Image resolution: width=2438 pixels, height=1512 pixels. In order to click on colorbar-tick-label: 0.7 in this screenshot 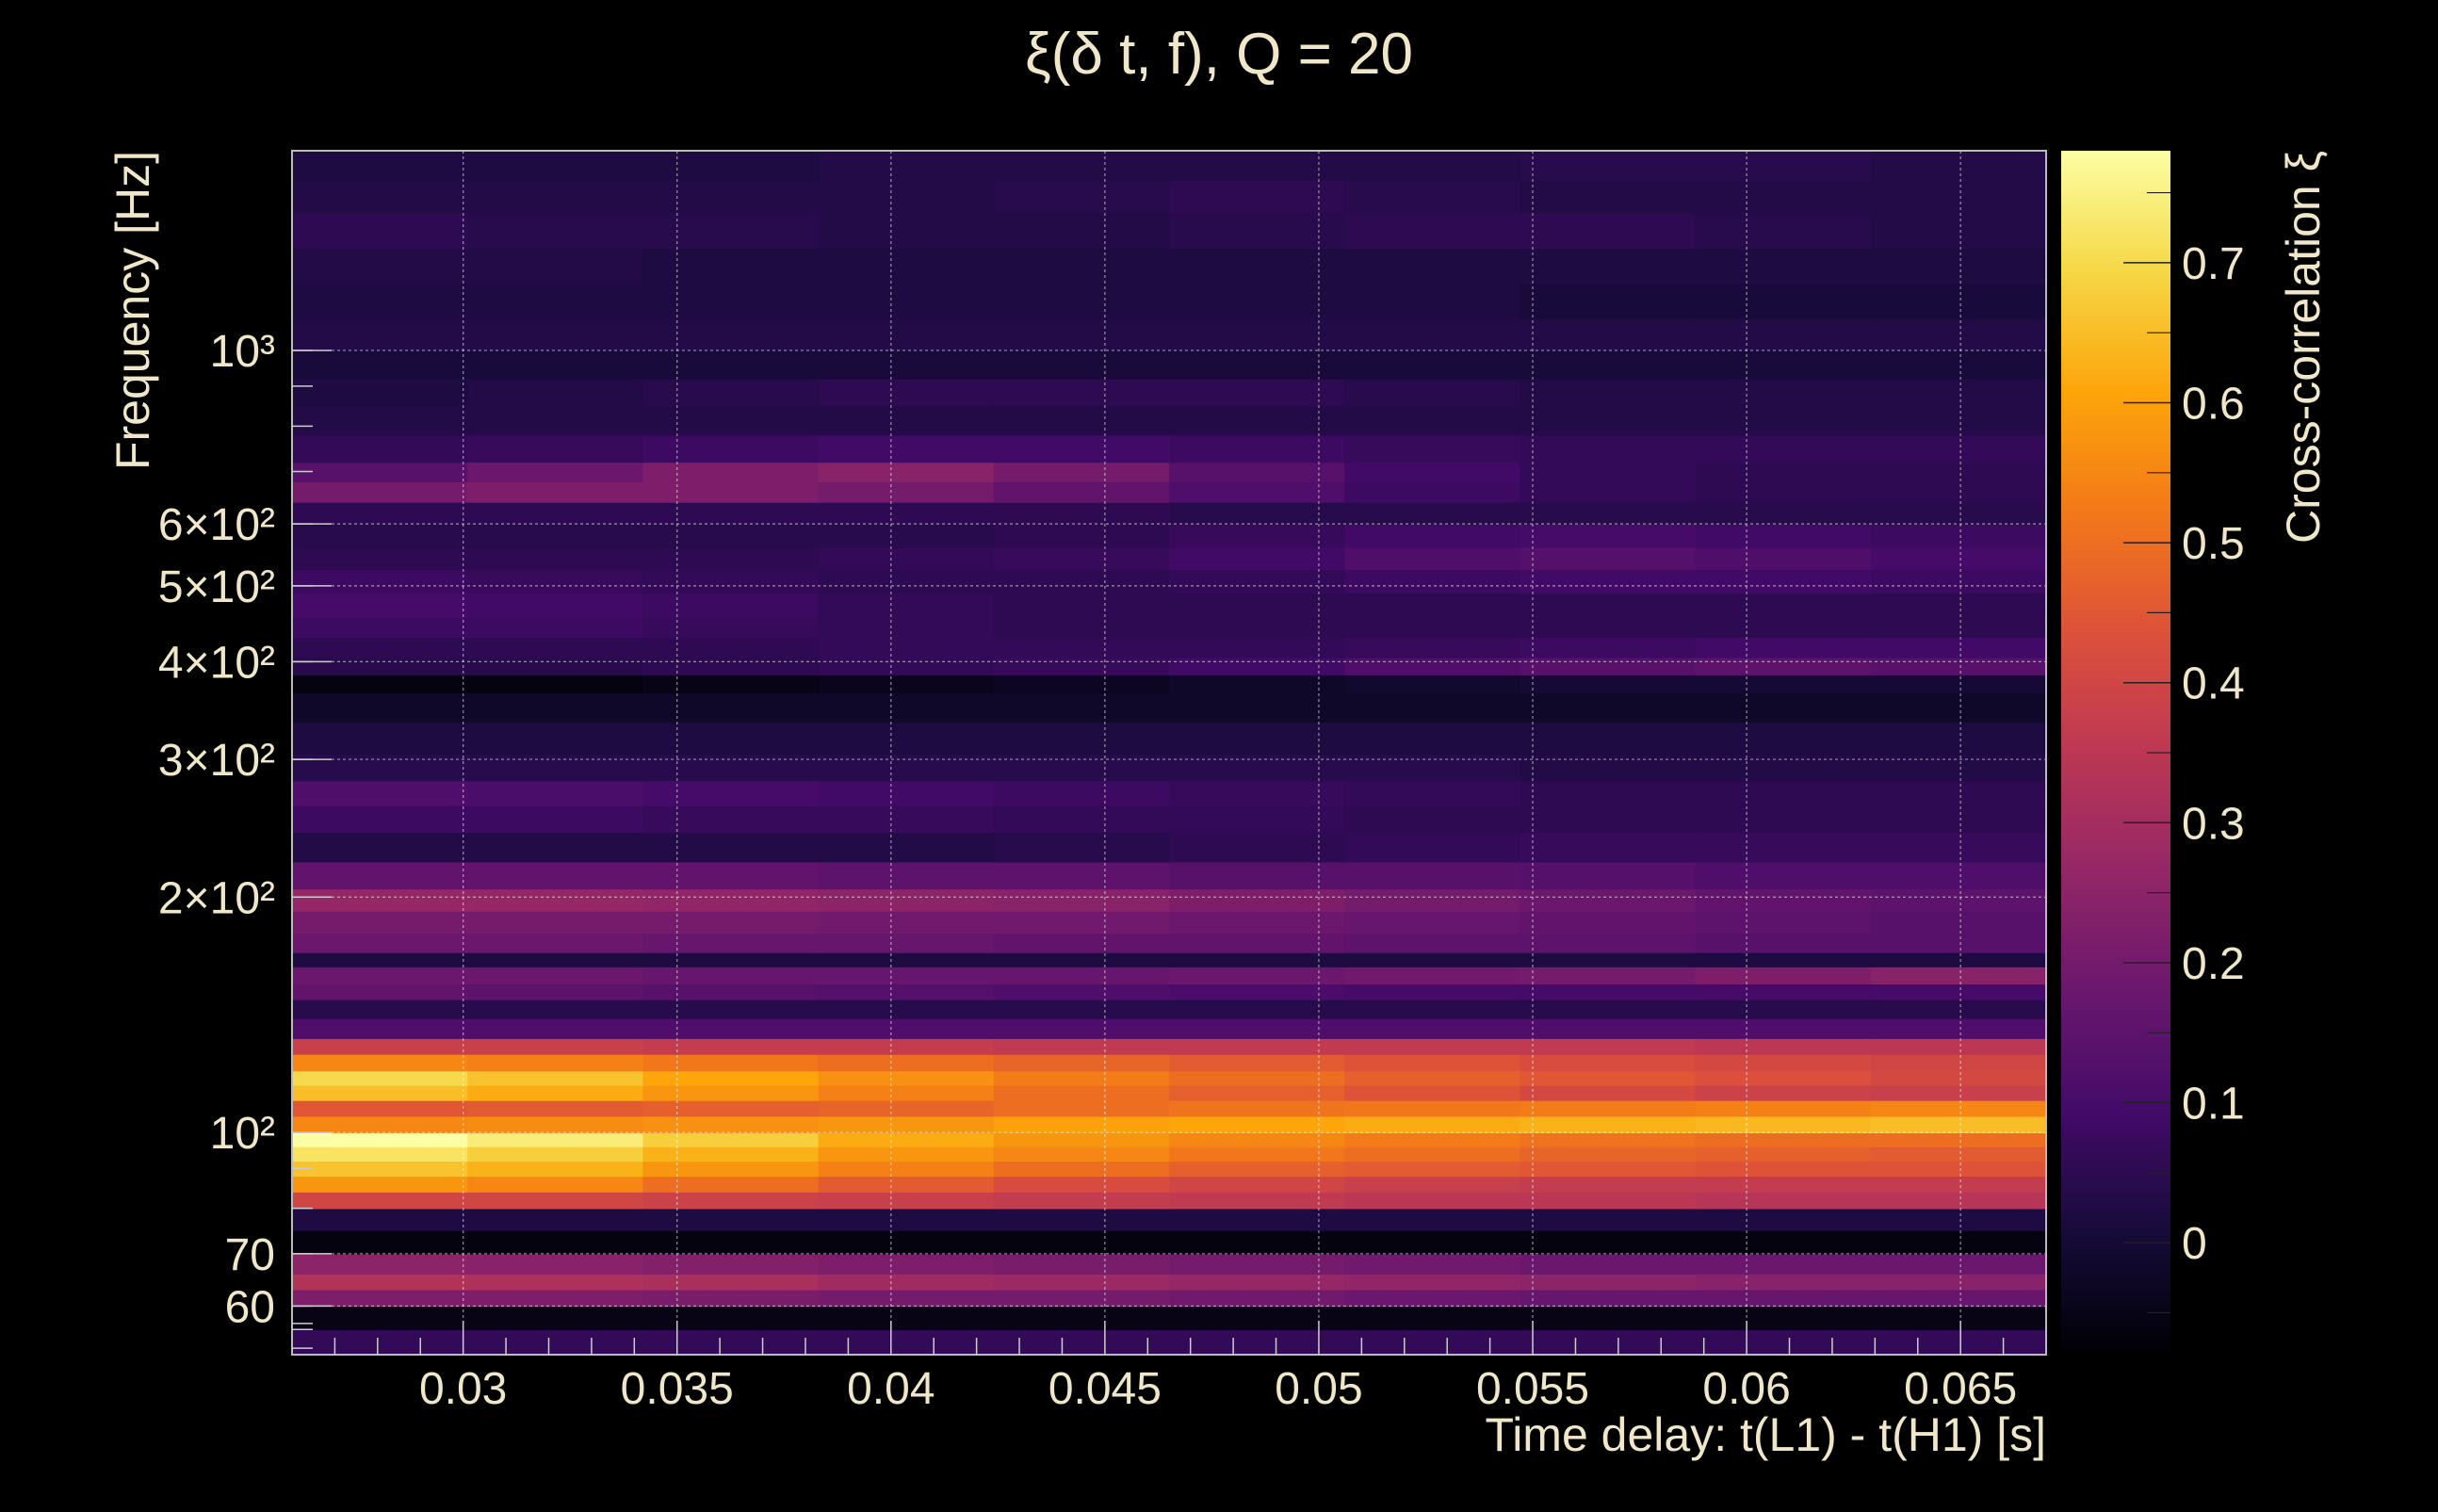, I will do `click(2213, 264)`.